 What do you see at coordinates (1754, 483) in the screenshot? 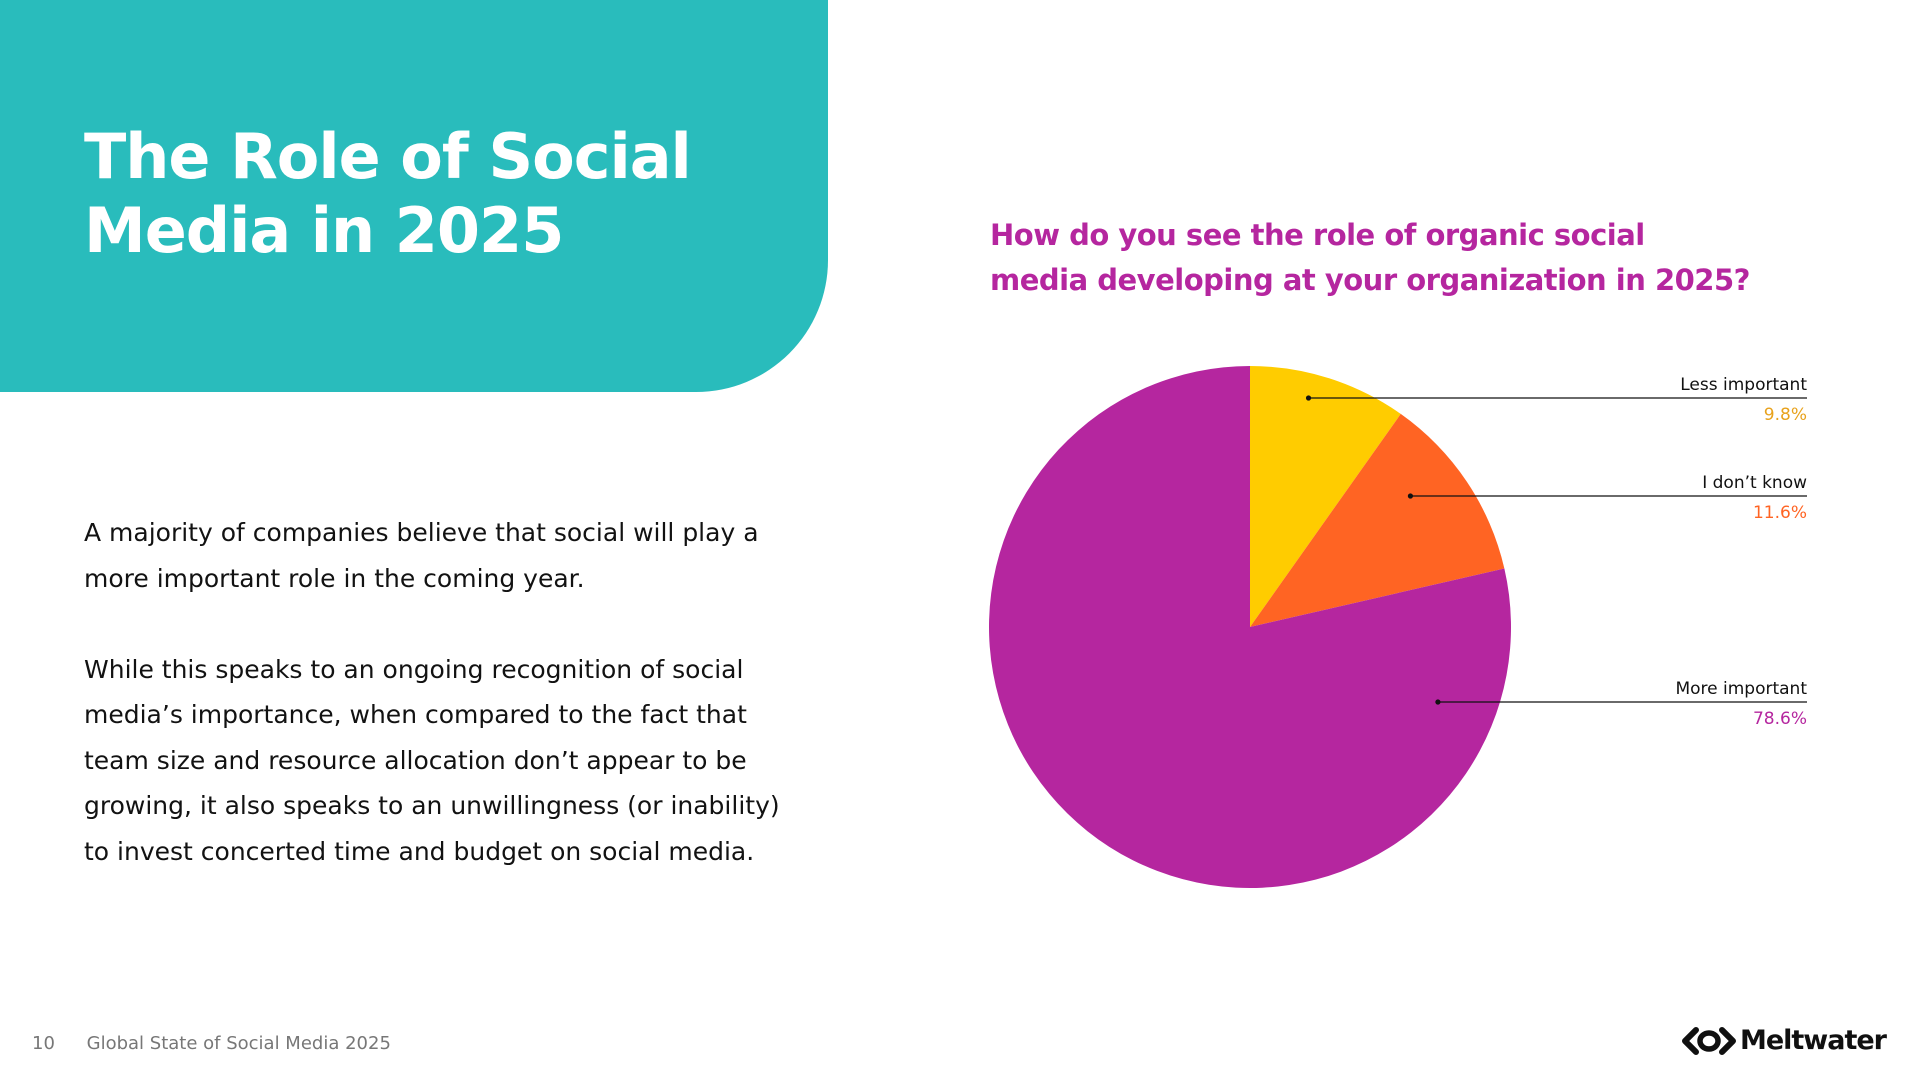
I see `slice-label-i-don-t-know: I don’t know` at bounding box center [1754, 483].